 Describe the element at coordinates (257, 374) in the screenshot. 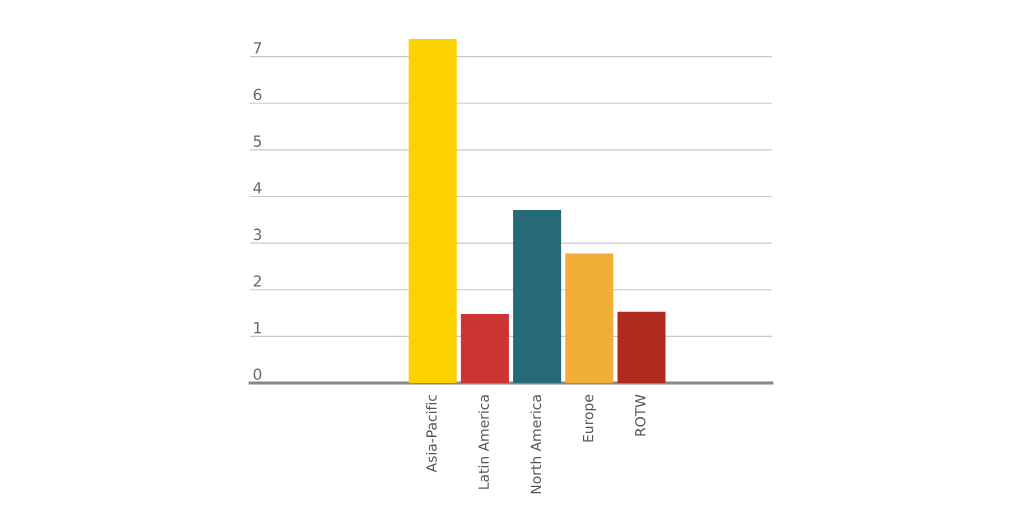

I see `y-tick-label: 0` at that location.